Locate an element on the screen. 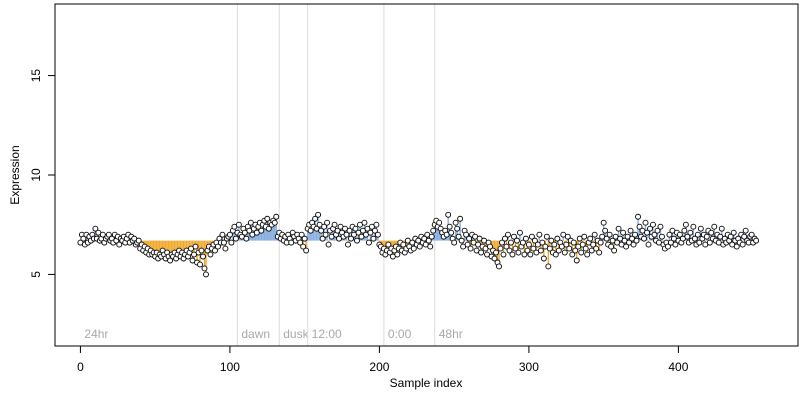  x-axis: 0 100 200 300 400 is located at coordinates (383, 359).